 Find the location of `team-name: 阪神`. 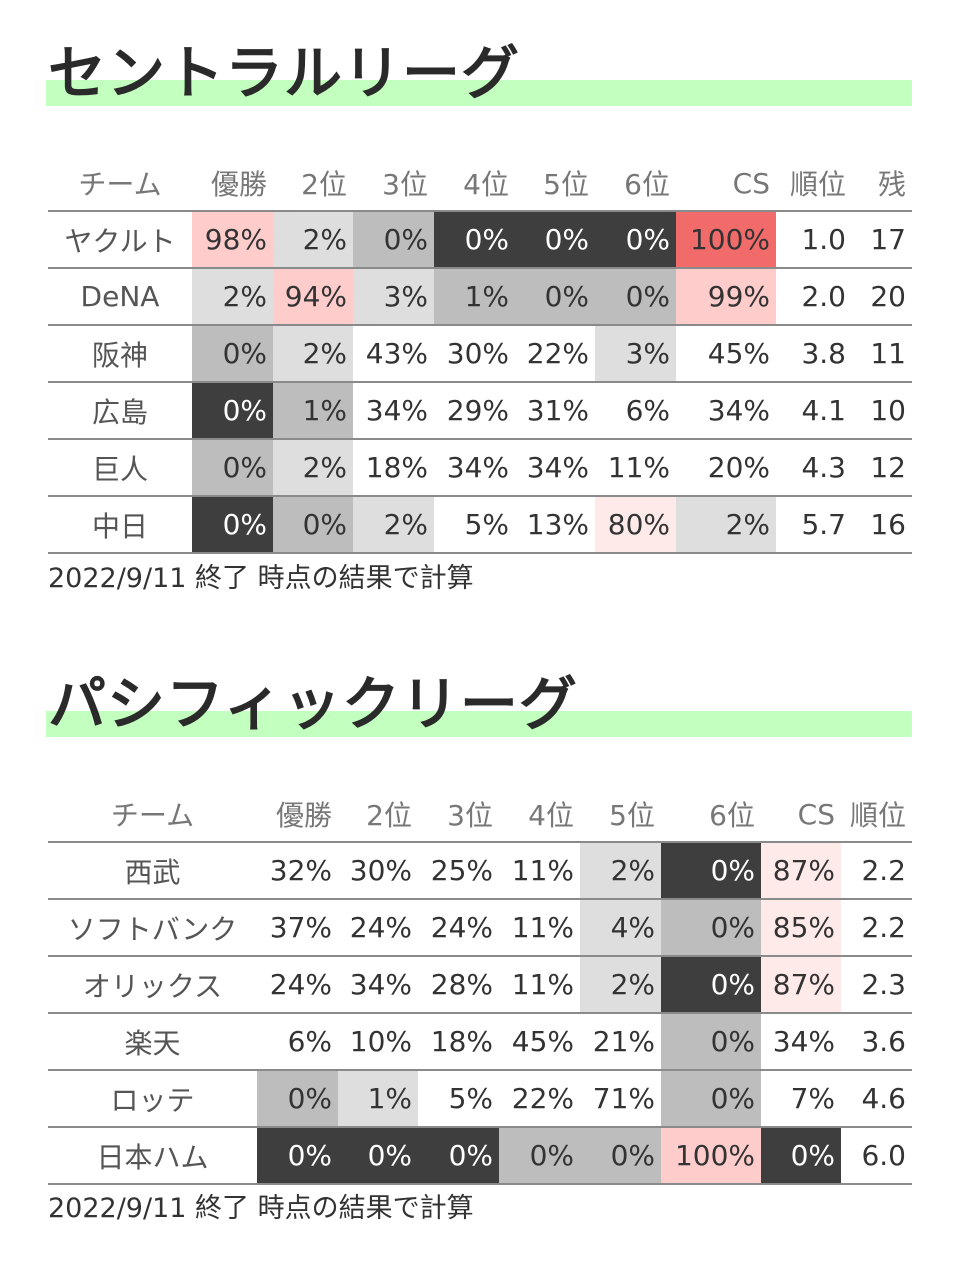

team-name: 阪神 is located at coordinates (120, 353).